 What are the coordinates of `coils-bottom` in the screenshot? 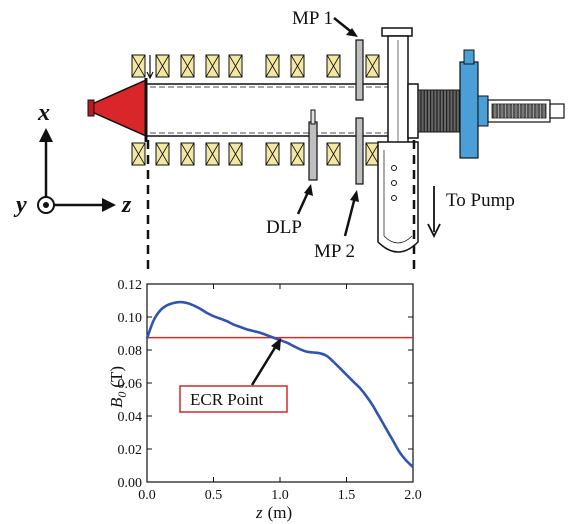 It's located at (255, 154).